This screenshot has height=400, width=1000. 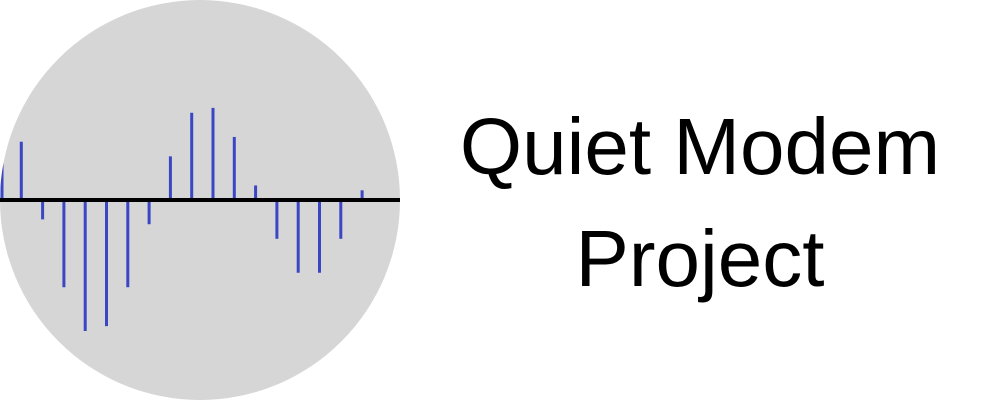 I want to click on wordmark-line-1: Quiet Modem, so click(x=700, y=146).